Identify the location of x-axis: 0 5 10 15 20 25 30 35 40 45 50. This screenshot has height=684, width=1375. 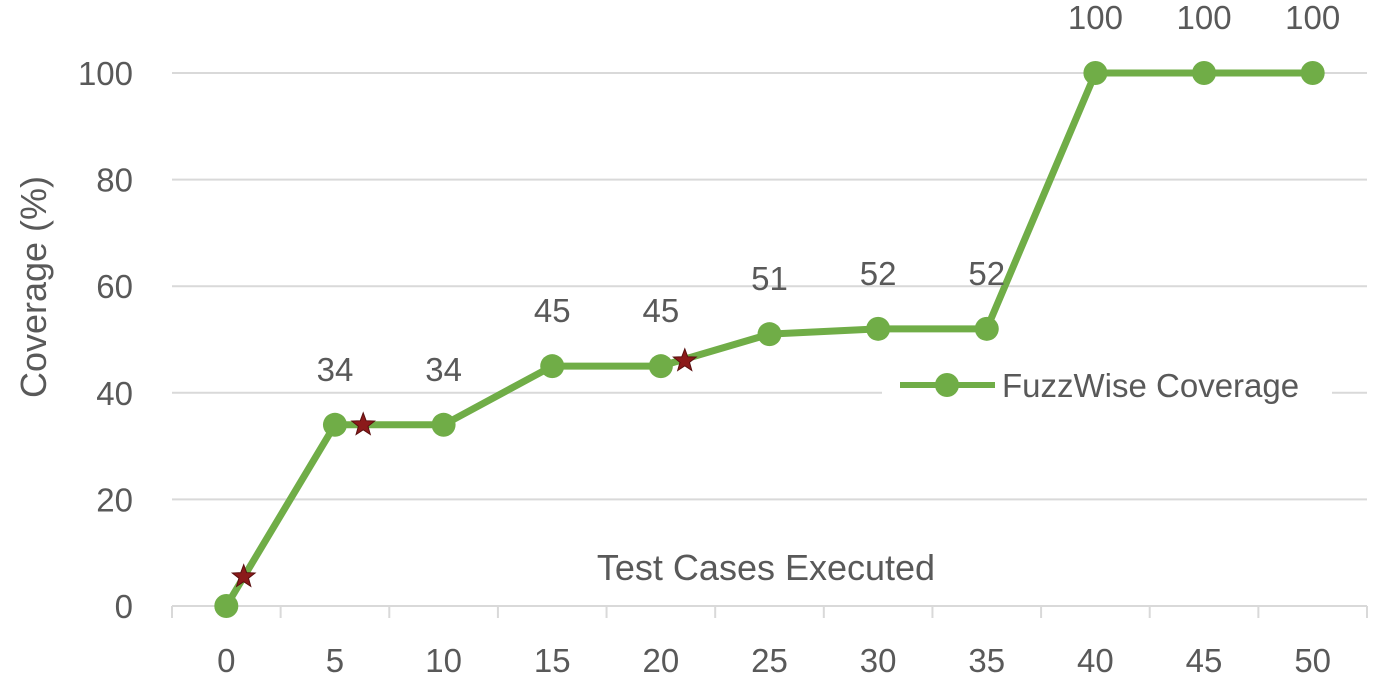
(769, 642).